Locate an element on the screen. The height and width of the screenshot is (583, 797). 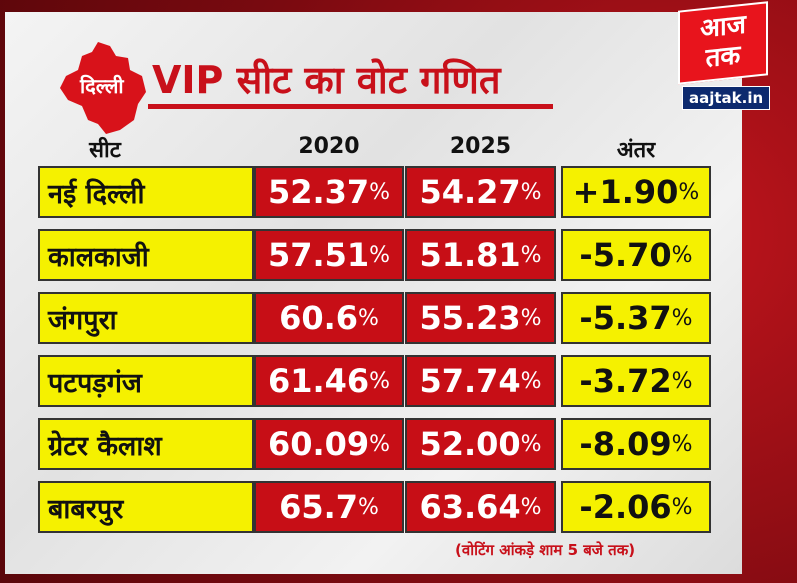
seat-cell: कालकाजी is located at coordinates (146, 255).